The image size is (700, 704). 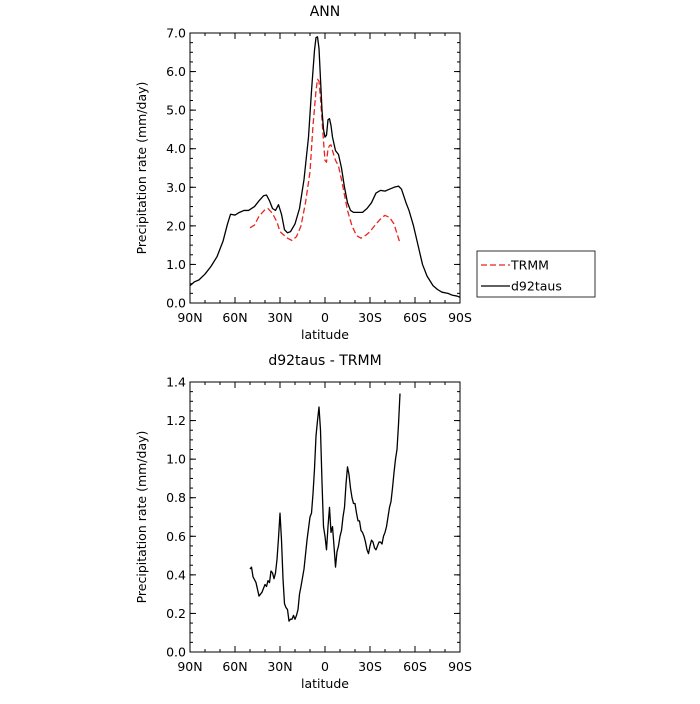 What do you see at coordinates (176, 225) in the screenshot?
I see `y-tick-label: 2.0` at bounding box center [176, 225].